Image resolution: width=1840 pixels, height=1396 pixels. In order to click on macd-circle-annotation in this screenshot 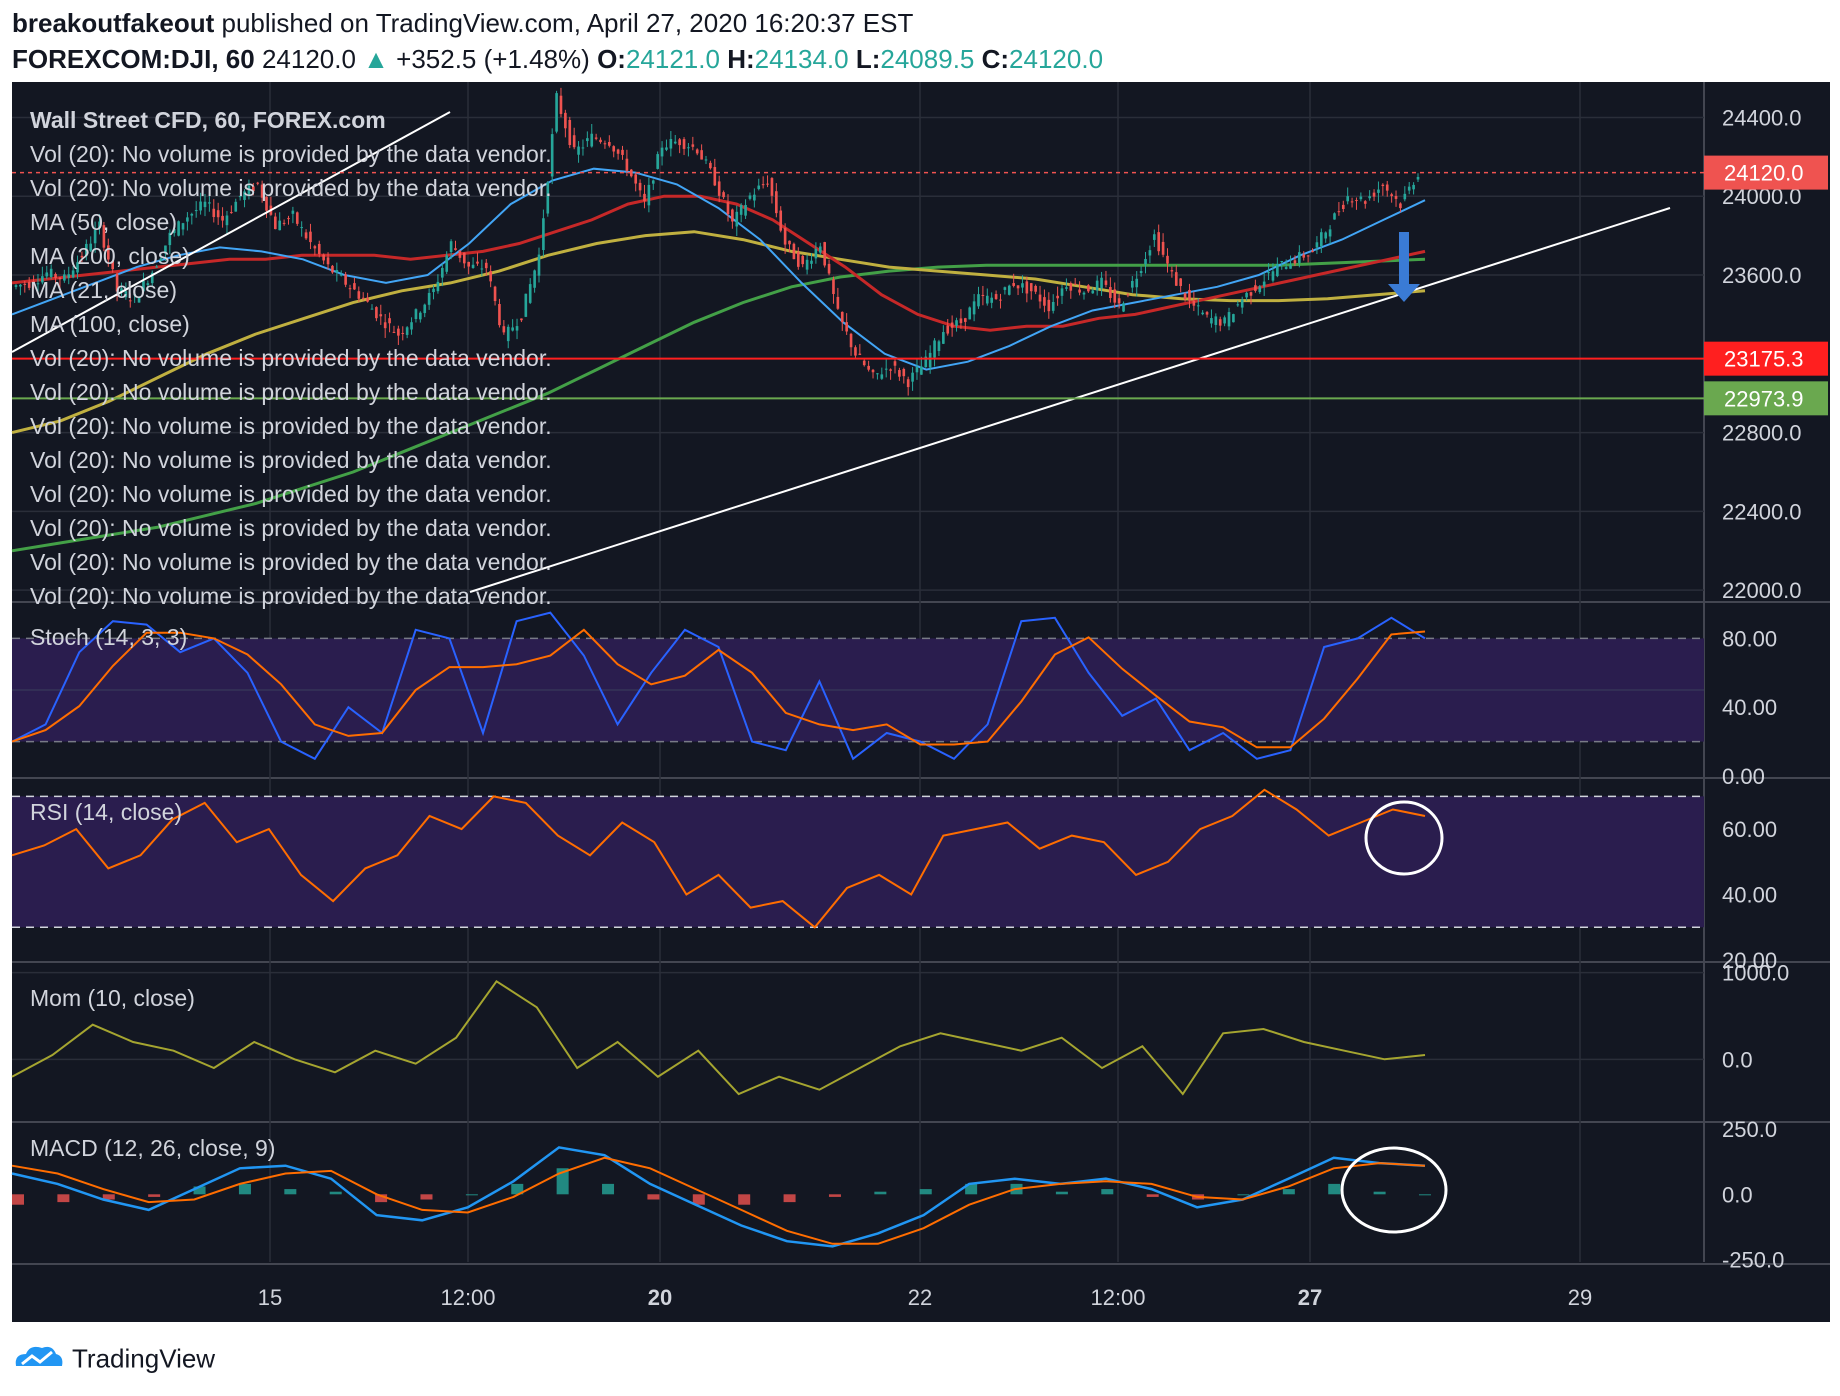, I will do `click(1394, 1190)`.